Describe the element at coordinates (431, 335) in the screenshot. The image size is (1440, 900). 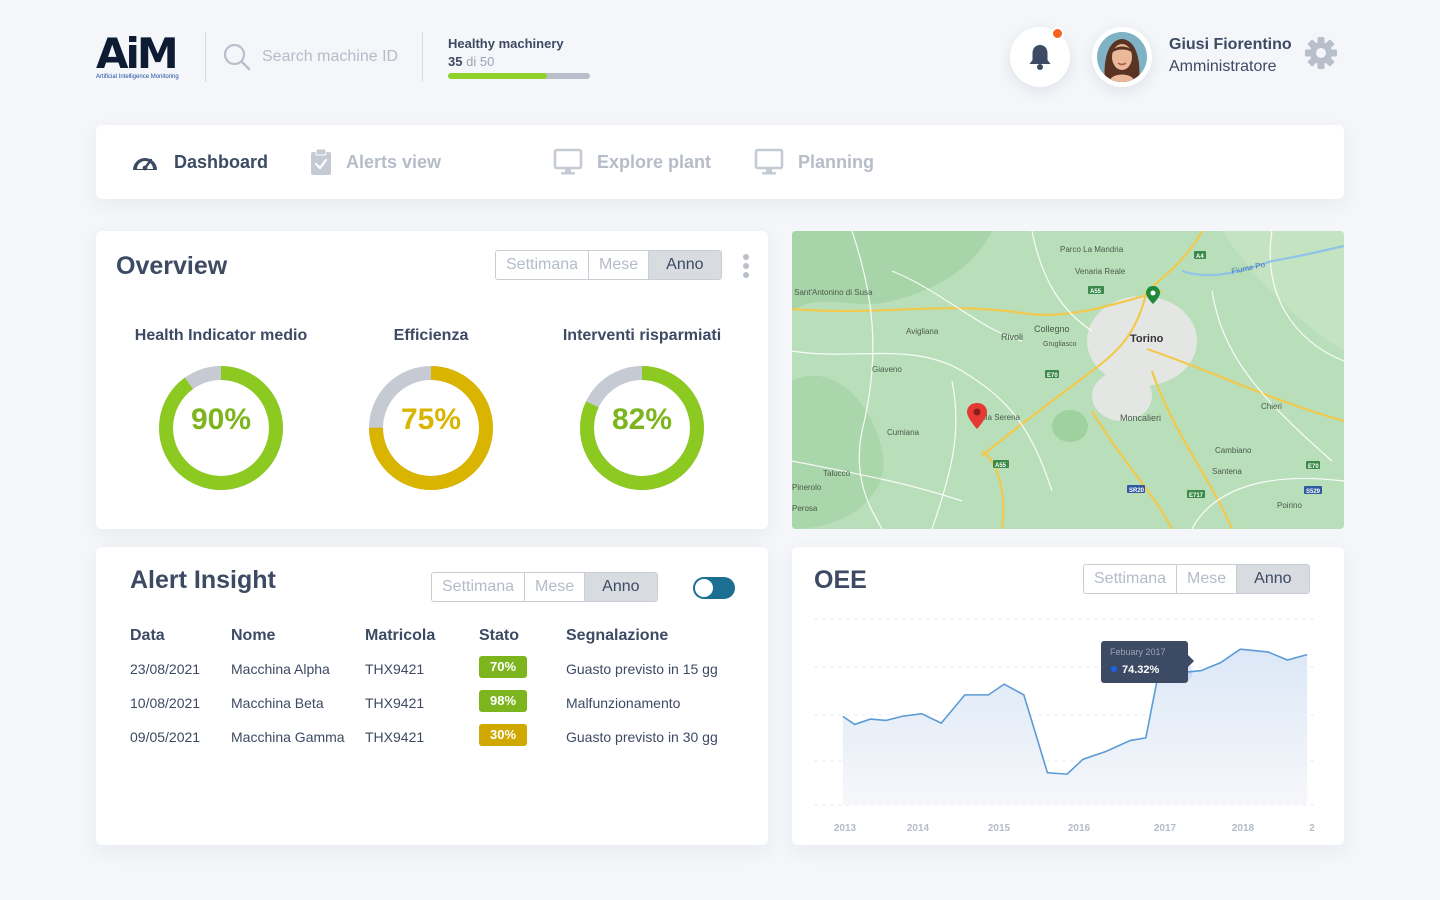
I see `gauge-label: Efficienza` at that location.